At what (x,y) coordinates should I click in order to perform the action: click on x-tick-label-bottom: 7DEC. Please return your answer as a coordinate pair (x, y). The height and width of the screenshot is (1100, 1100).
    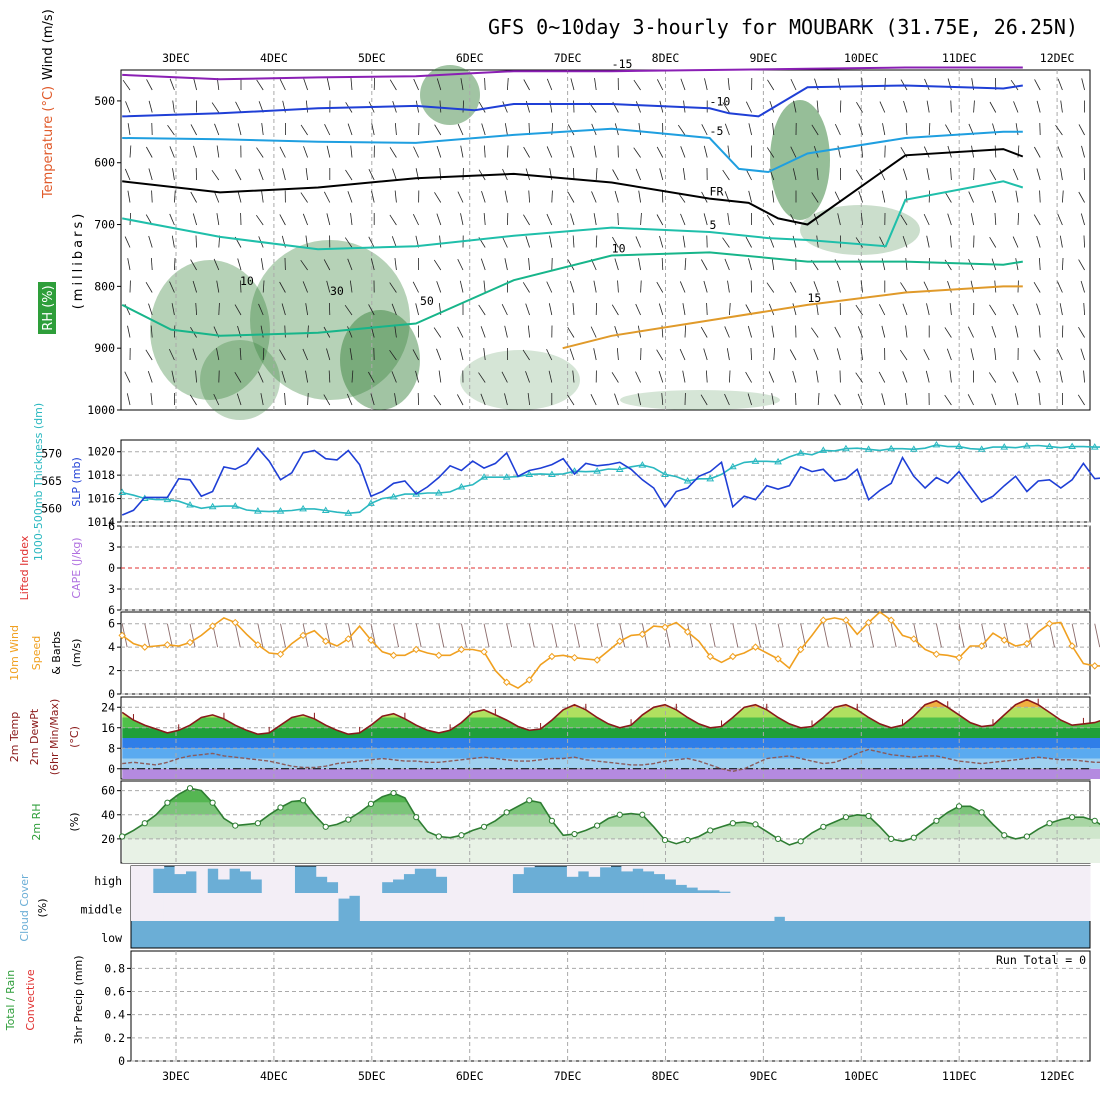
    Looking at the image, I should click on (568, 1076).